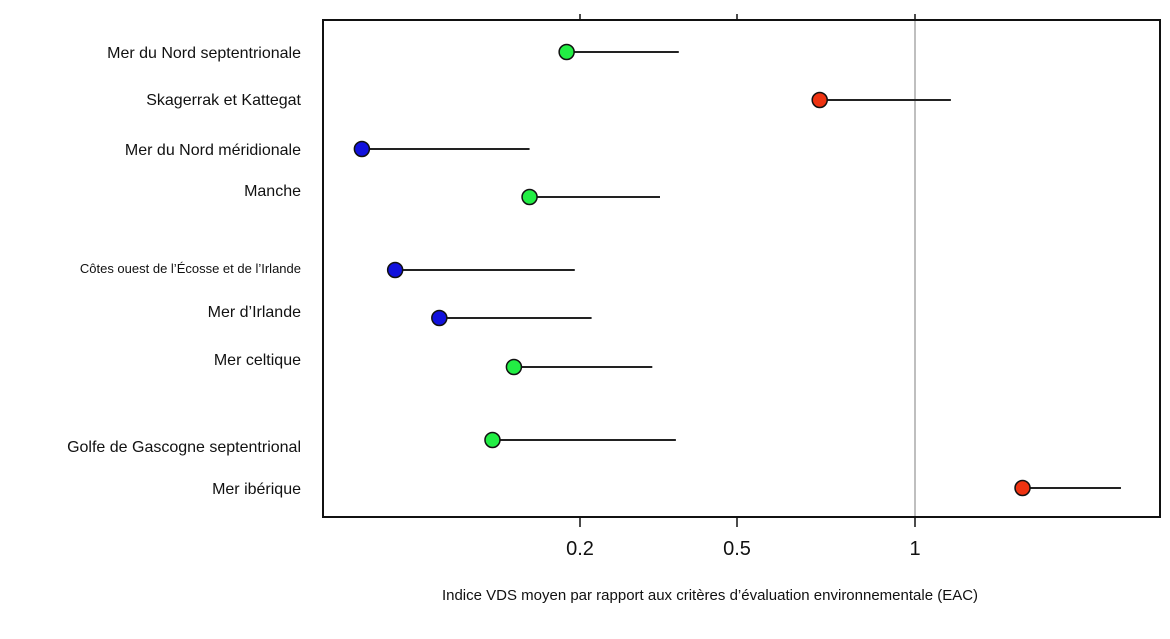 The height and width of the screenshot is (639, 1170). I want to click on row: Côtes ouest de l’Écosse et de l’Irlande, so click(327, 270).